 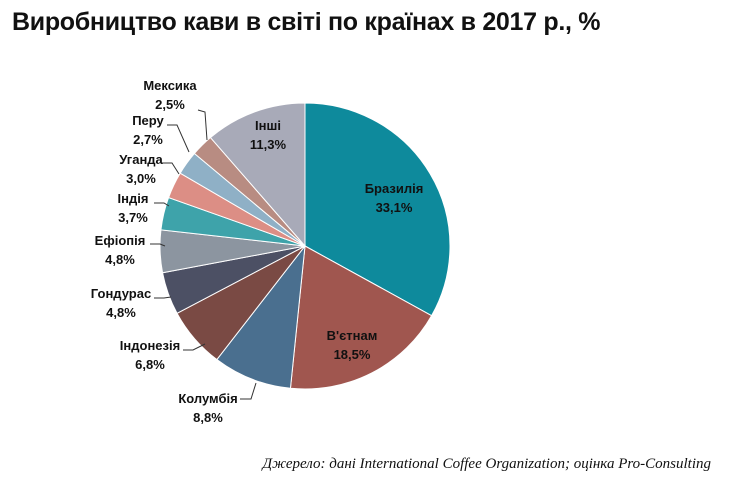 I want to click on slice-label: Гондурас, so click(x=121, y=293).